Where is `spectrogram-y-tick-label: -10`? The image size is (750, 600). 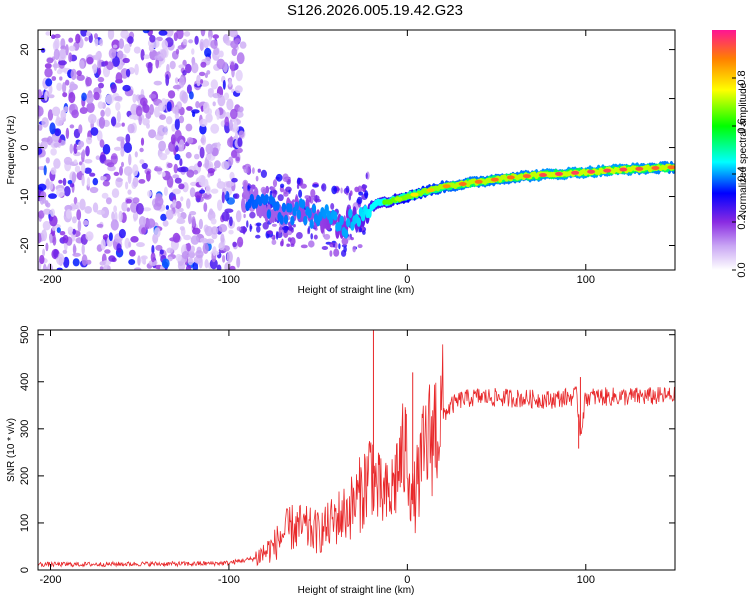 spectrogram-y-tick-label: -10 is located at coordinates (25, 197).